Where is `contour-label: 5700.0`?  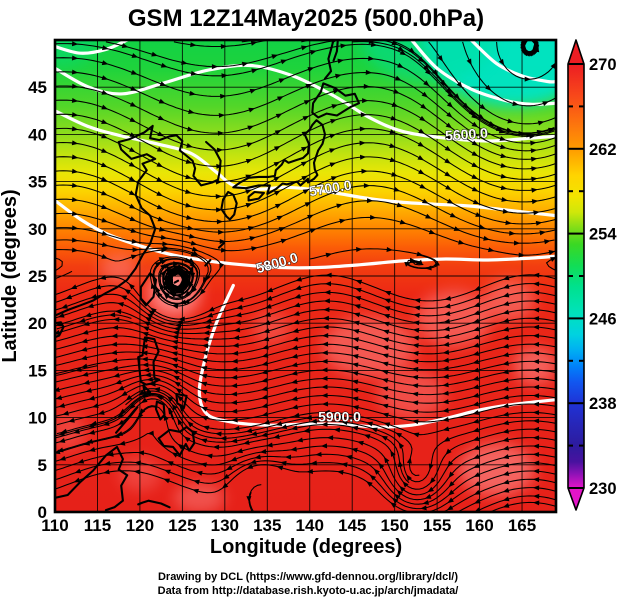 contour-label: 5700.0 is located at coordinates (330, 188).